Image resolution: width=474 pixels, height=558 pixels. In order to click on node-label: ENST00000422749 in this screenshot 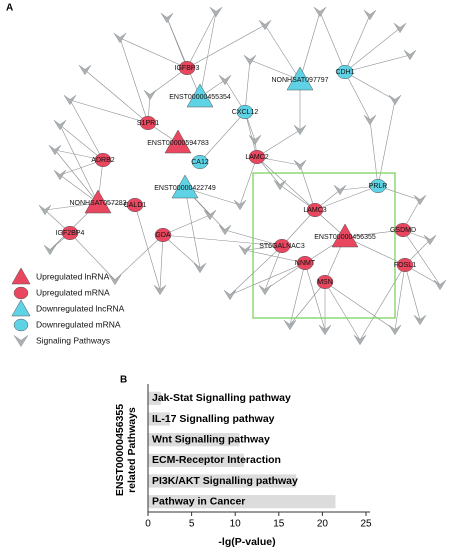, I will do `click(185, 188)`.